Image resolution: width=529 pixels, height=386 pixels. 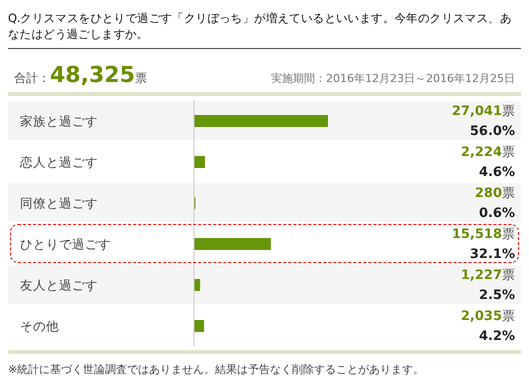 I want to click on data-label: 1,227票 2.5%, so click(x=487, y=285).